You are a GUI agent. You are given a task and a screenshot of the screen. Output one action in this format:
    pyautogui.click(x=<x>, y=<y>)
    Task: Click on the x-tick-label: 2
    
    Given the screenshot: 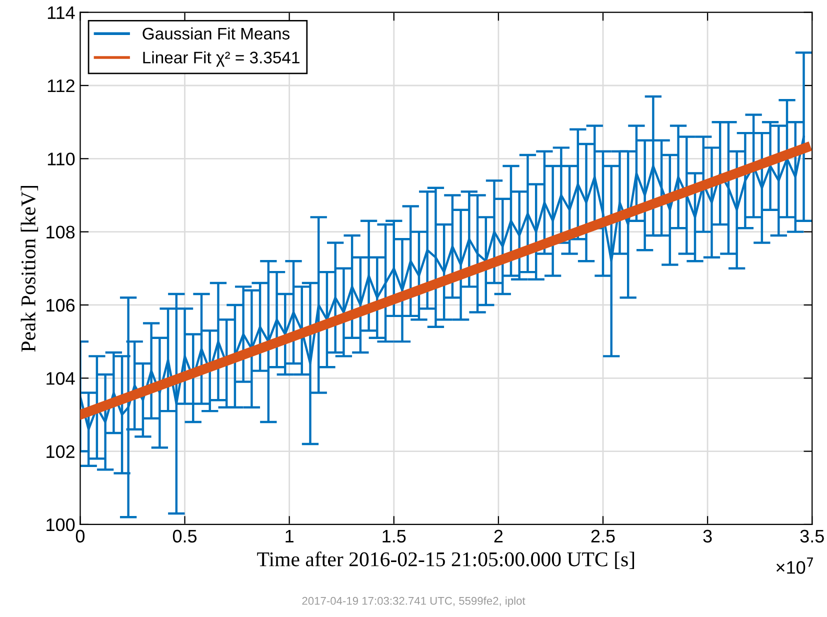 What is the action you would take?
    pyautogui.click(x=498, y=536)
    